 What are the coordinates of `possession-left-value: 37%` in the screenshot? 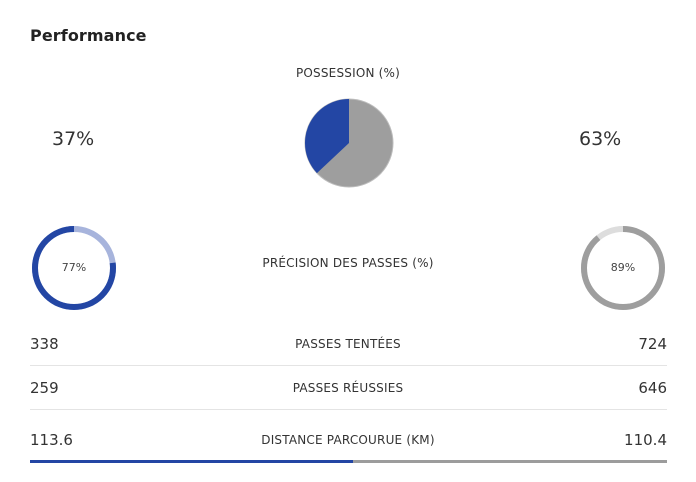 It's located at (73, 139).